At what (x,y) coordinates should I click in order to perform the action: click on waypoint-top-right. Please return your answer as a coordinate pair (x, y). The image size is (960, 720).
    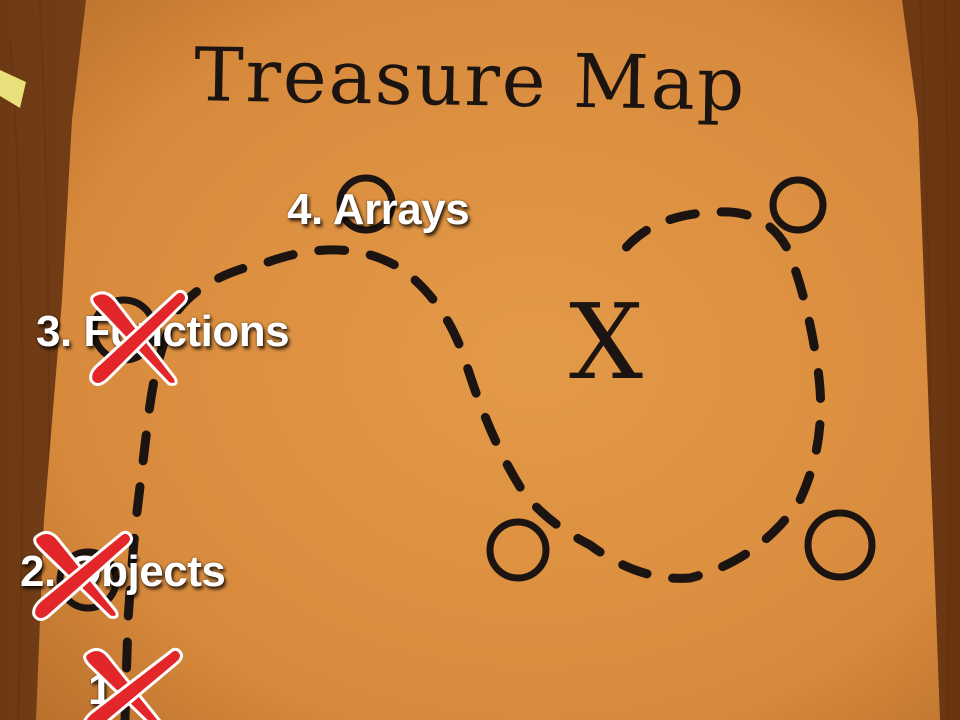
    Looking at the image, I should click on (798, 205).